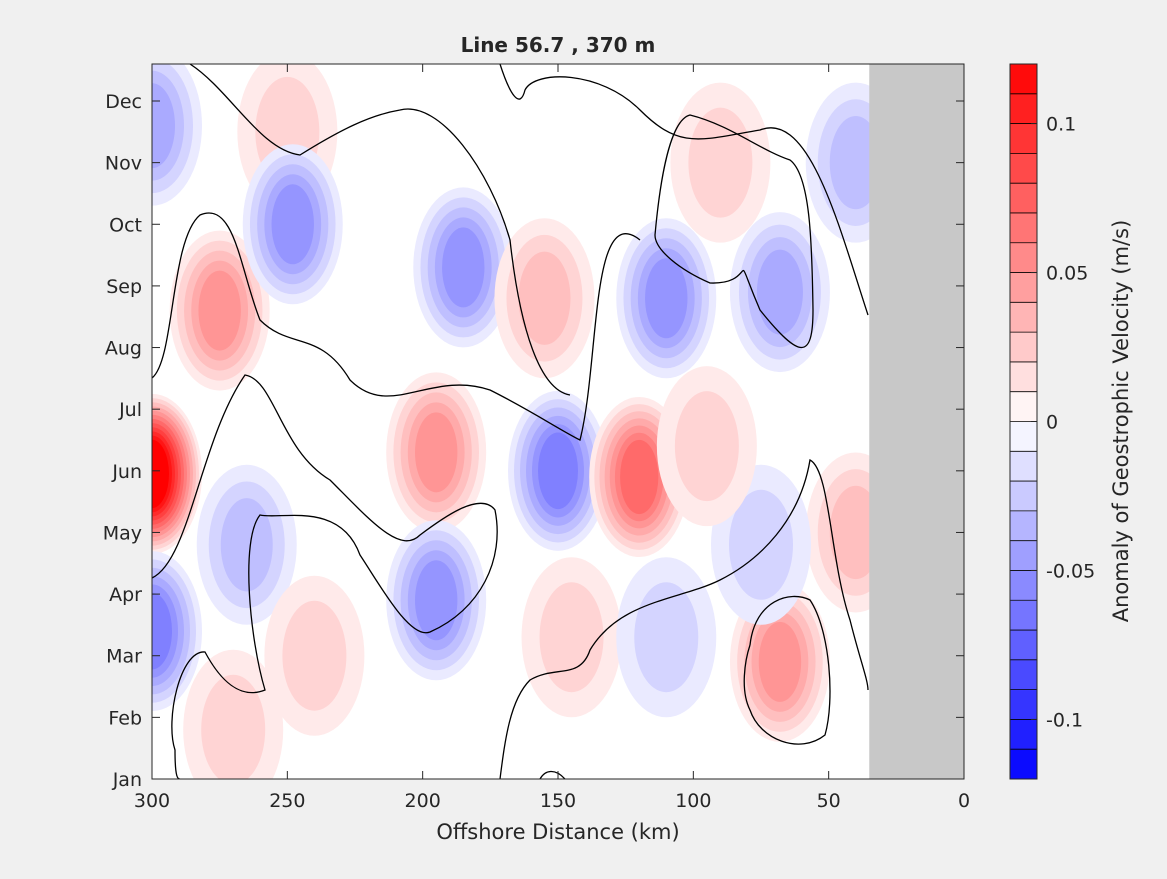 Image resolution: width=1167 pixels, height=879 pixels. I want to click on y-tick-label: Jul, so click(130, 410).